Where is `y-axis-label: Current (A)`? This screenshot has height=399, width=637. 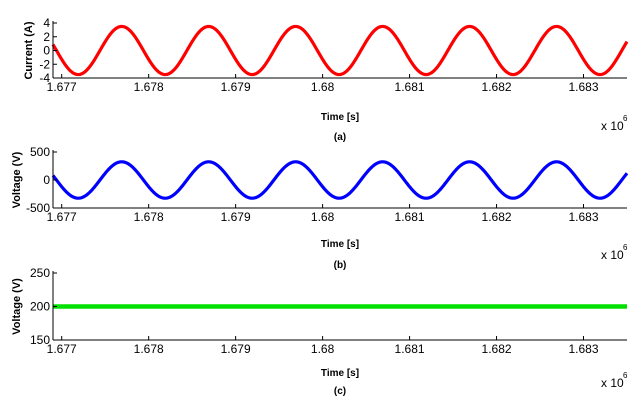
y-axis-label: Current (A) is located at coordinates (29, 50).